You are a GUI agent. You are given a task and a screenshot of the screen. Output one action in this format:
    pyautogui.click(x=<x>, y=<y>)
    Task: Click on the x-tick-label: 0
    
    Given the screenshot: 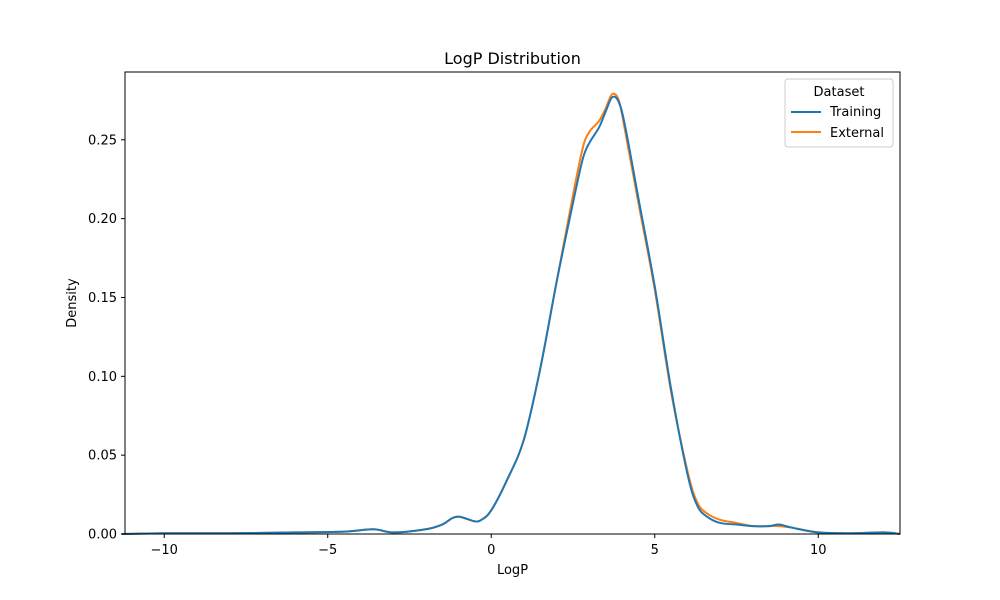 What is the action you would take?
    pyautogui.click(x=491, y=550)
    